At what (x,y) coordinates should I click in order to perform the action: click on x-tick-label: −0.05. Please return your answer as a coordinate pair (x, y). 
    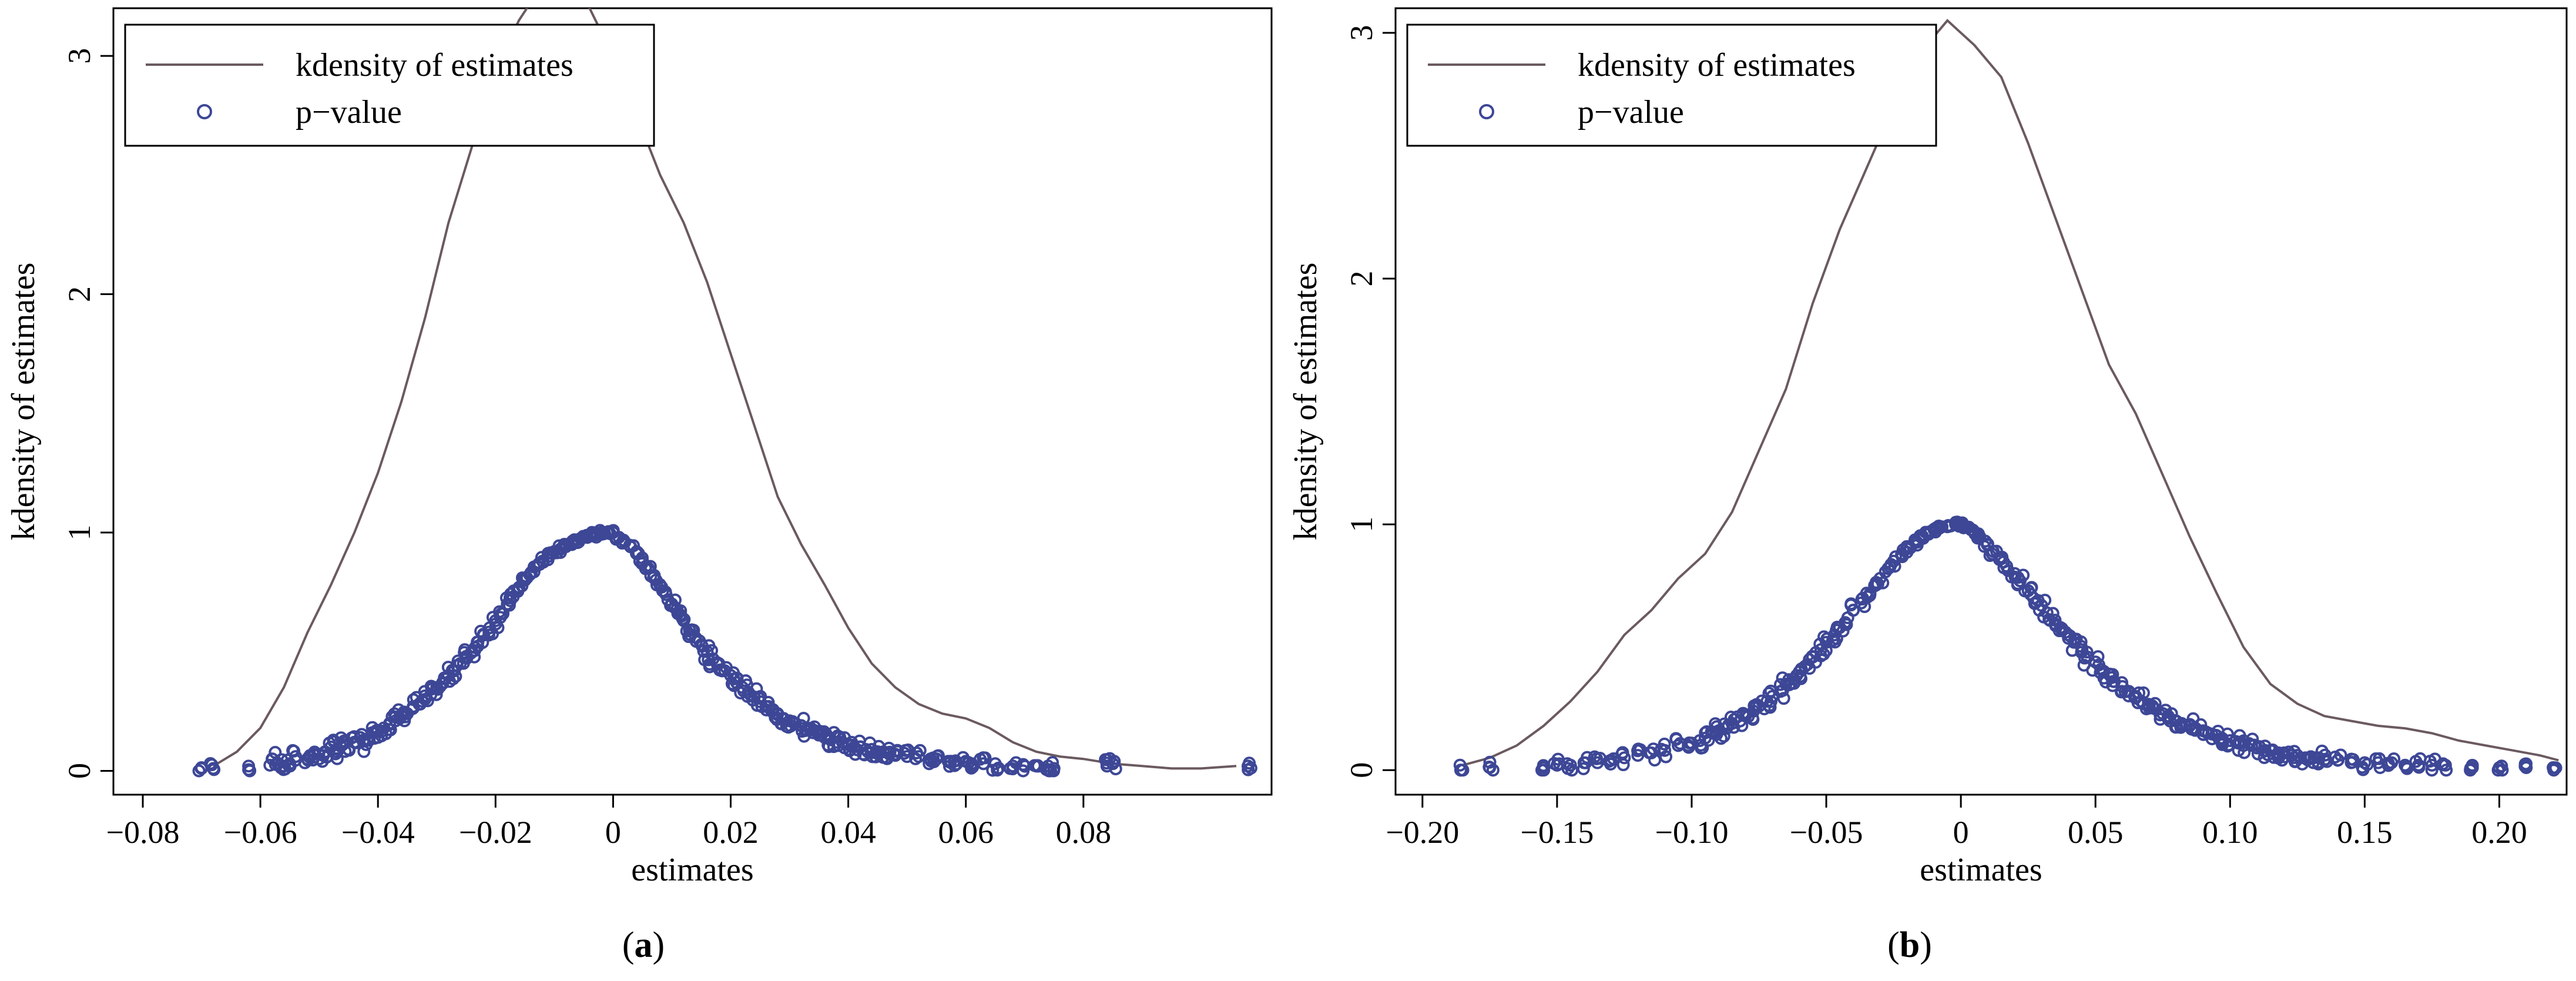
    Looking at the image, I should click on (1826, 833).